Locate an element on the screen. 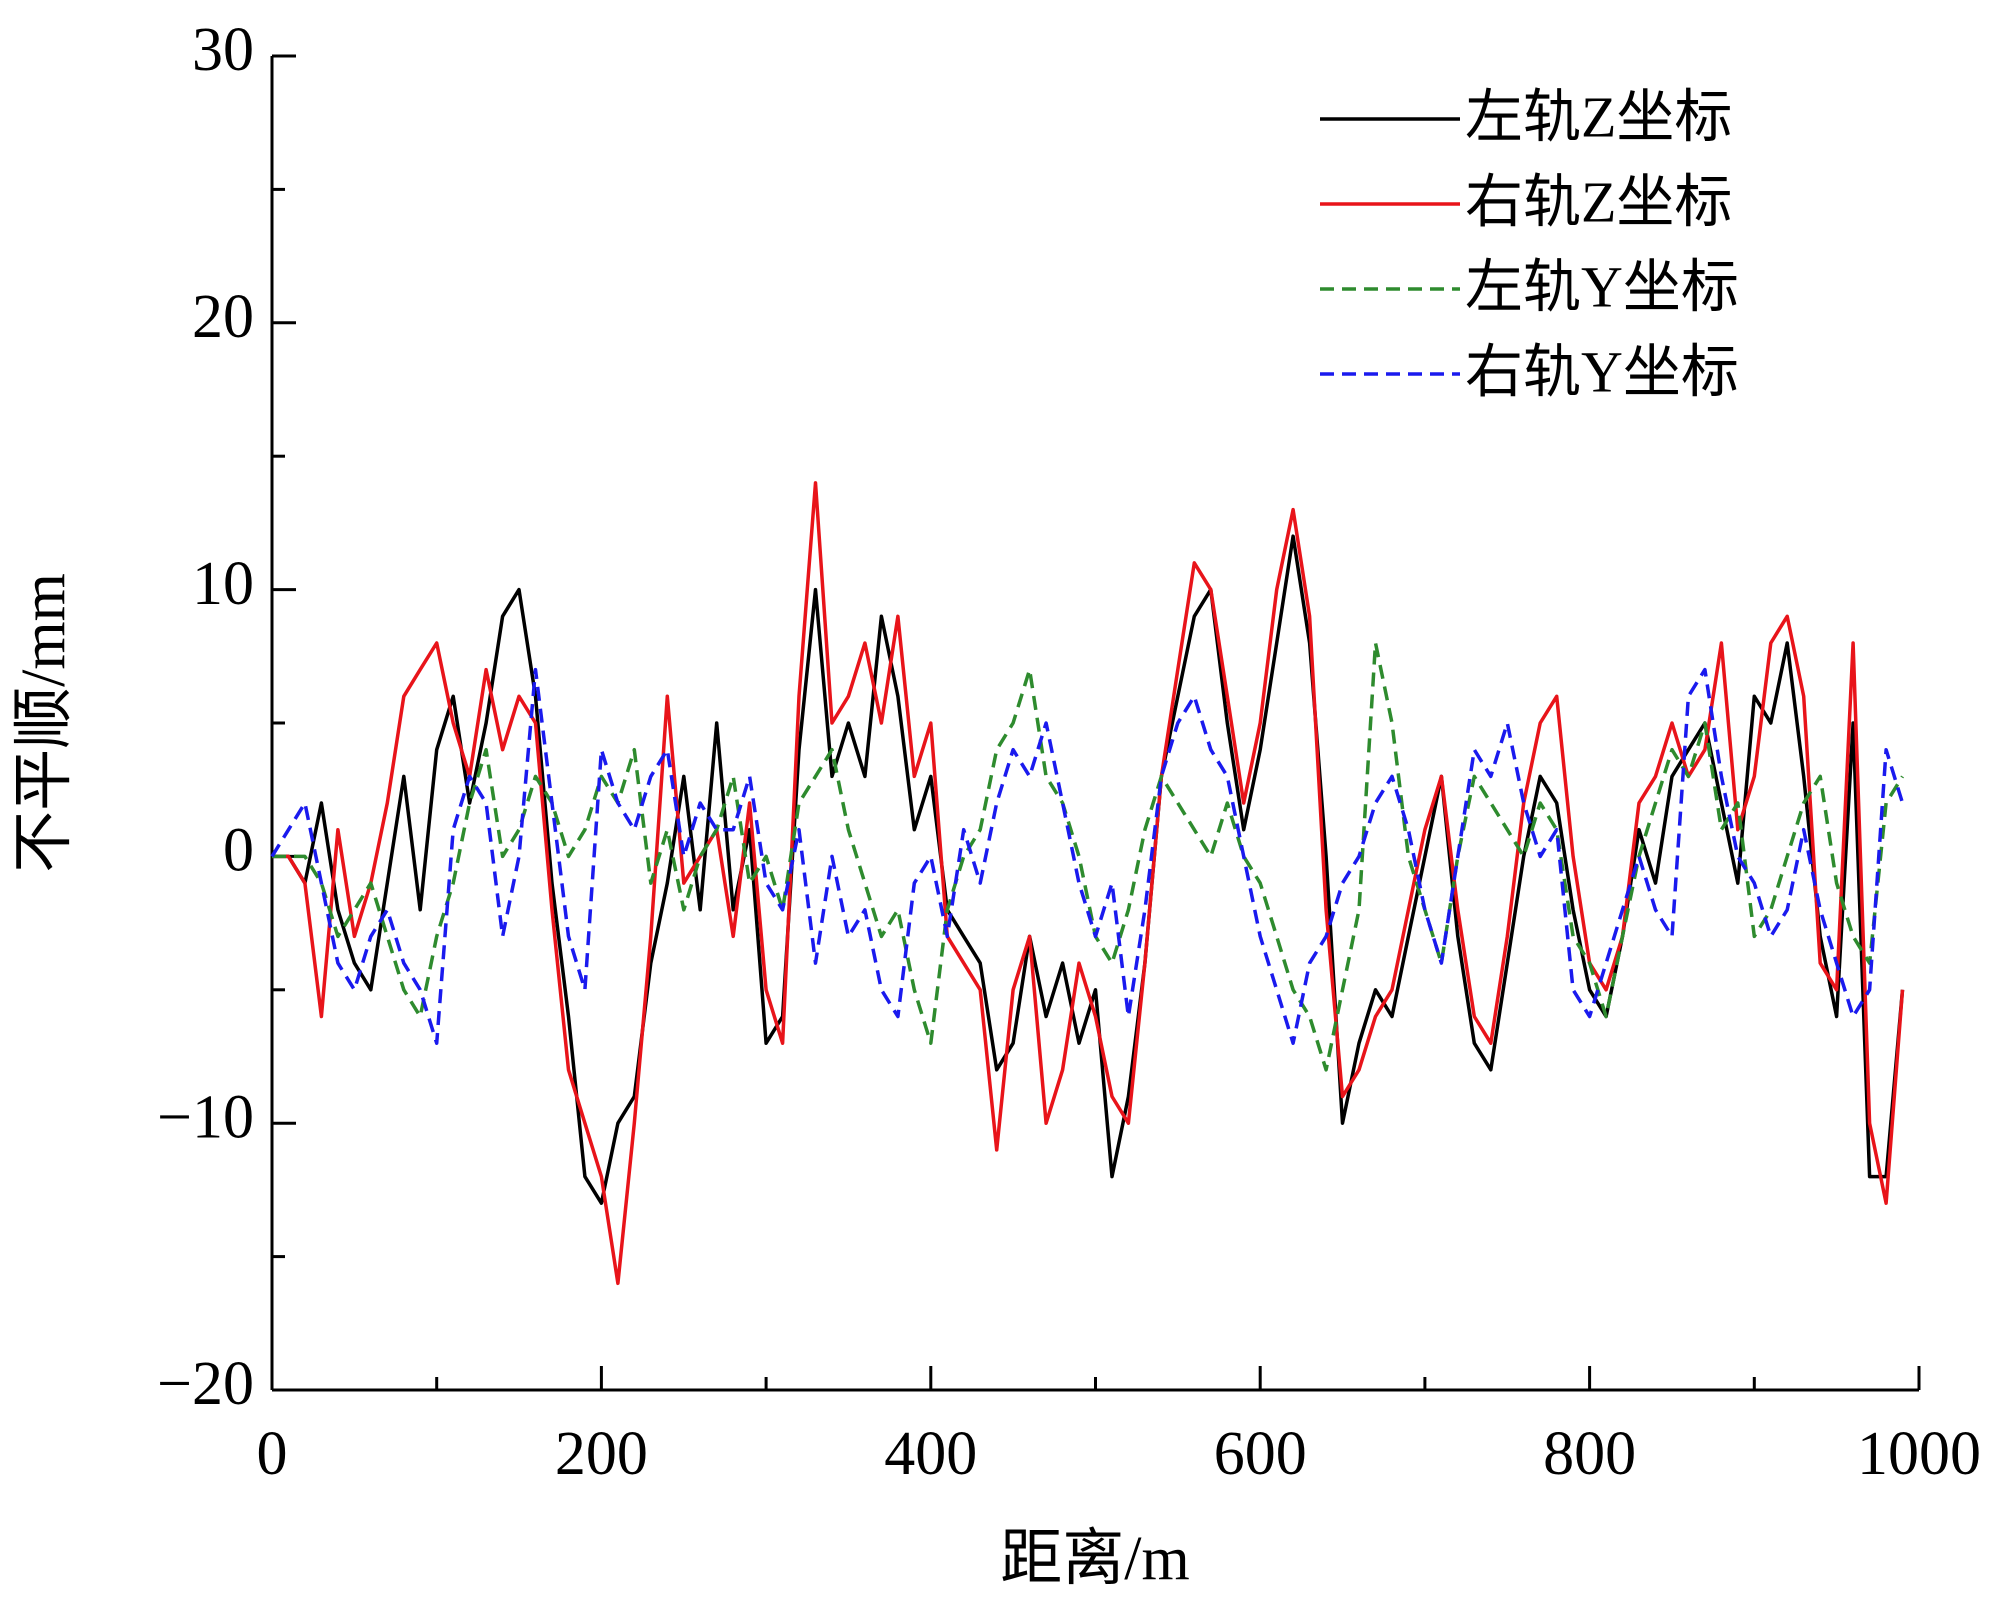 The width and height of the screenshot is (2010, 1623). y-tick-label: 20 is located at coordinates (223, 317).